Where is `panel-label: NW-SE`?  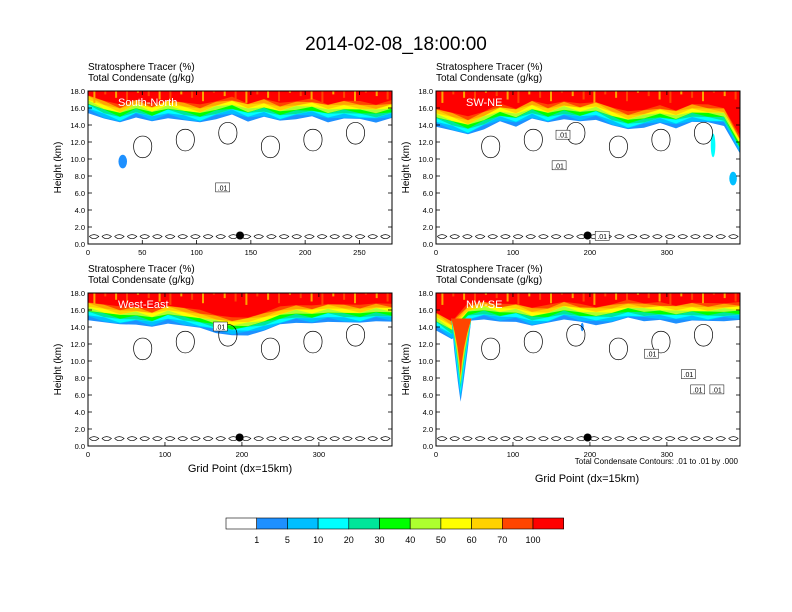
panel-label: NW-SE is located at coordinates (484, 305).